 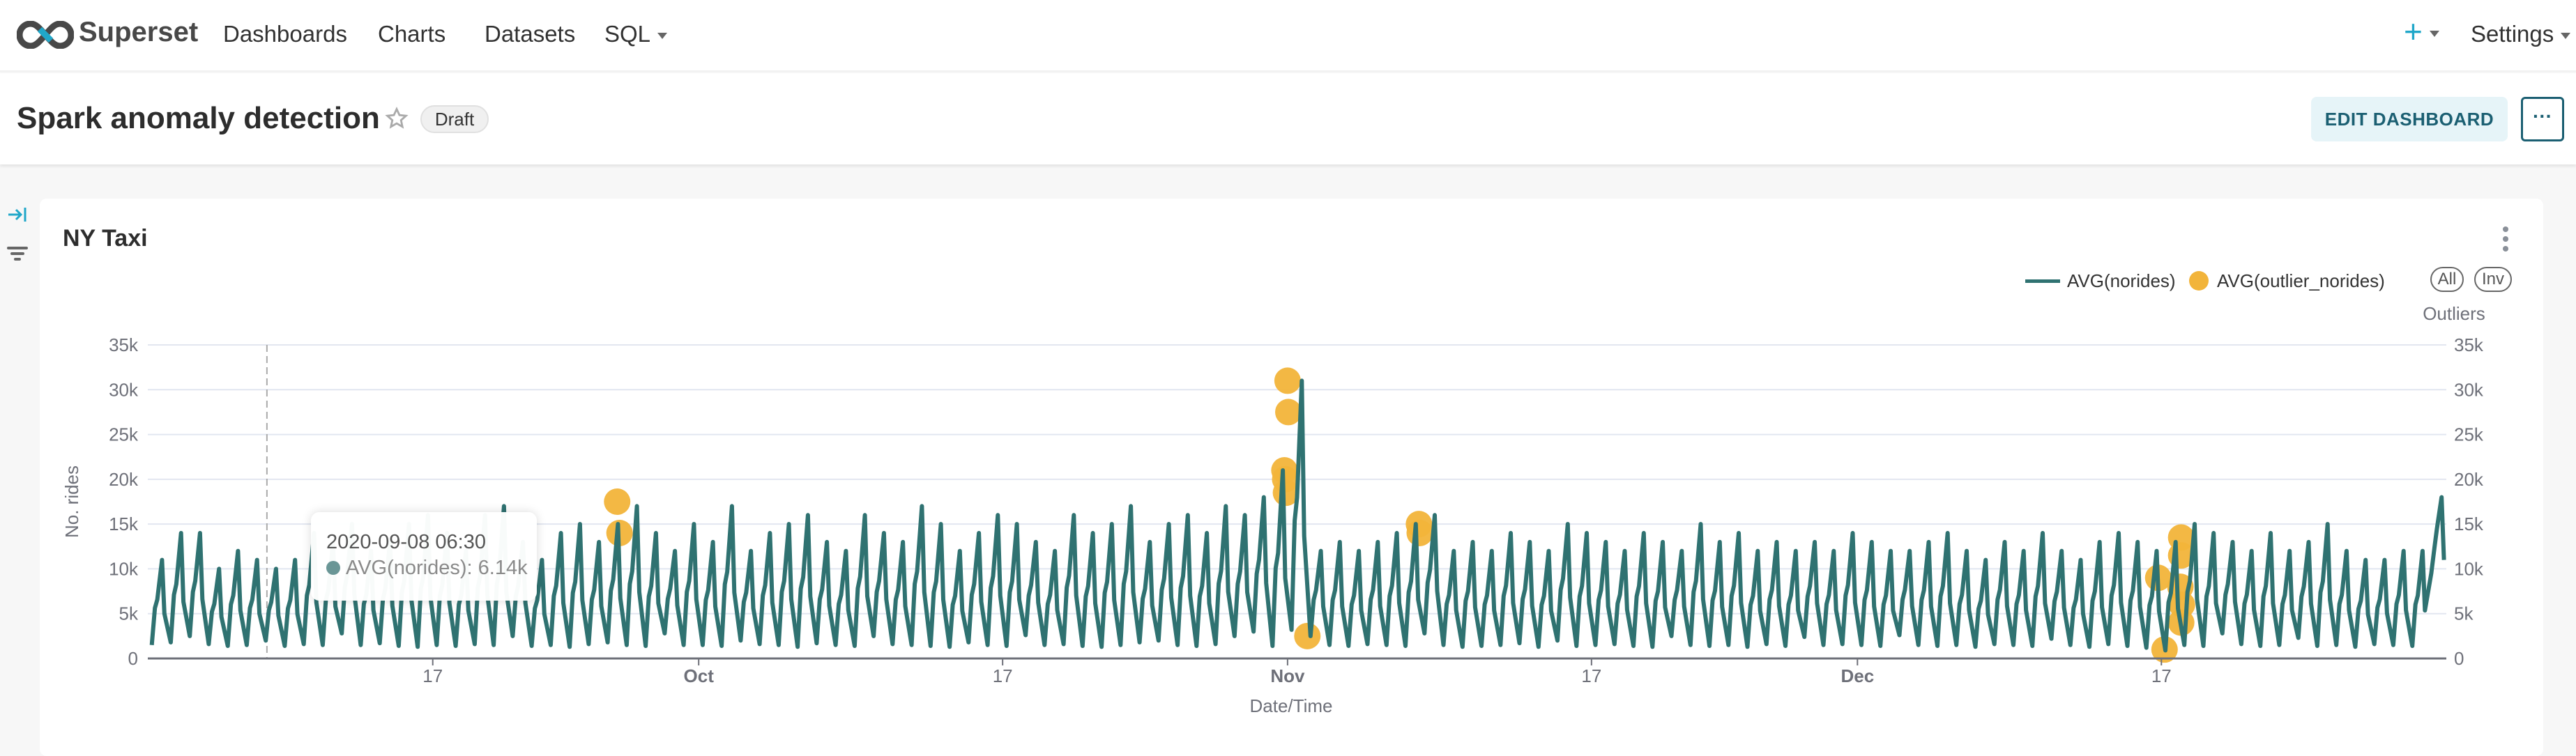 What do you see at coordinates (2454, 313) in the screenshot?
I see `y2-axis-title: Outliers` at bounding box center [2454, 313].